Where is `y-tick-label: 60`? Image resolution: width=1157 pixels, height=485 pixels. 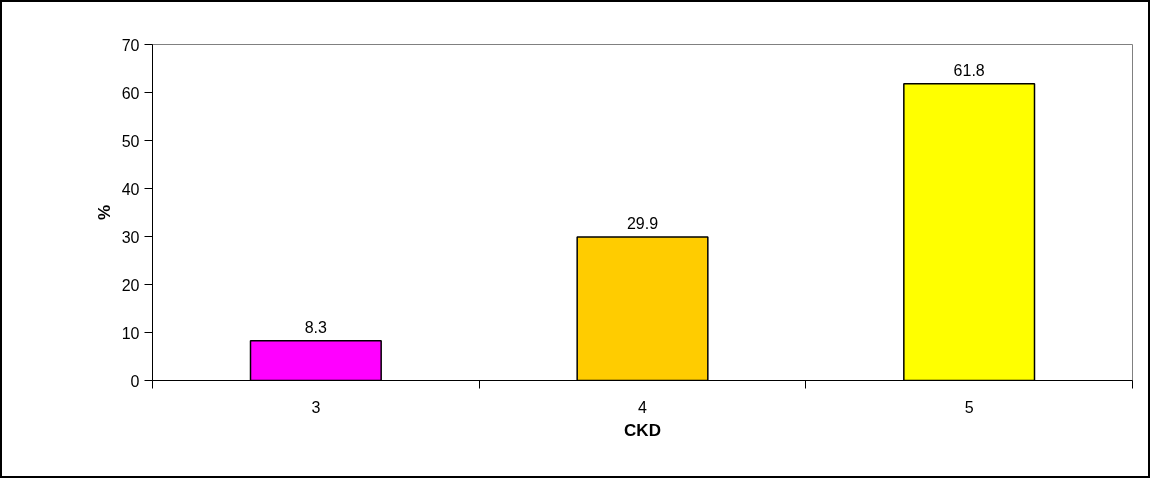
y-tick-label: 60 is located at coordinates (130, 93).